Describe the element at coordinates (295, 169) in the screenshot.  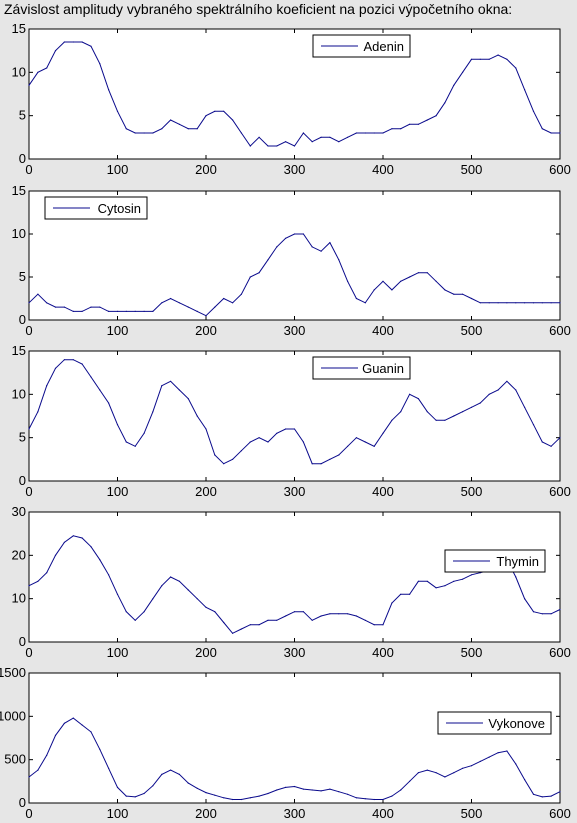
I see `x-tick-label: 300` at that location.